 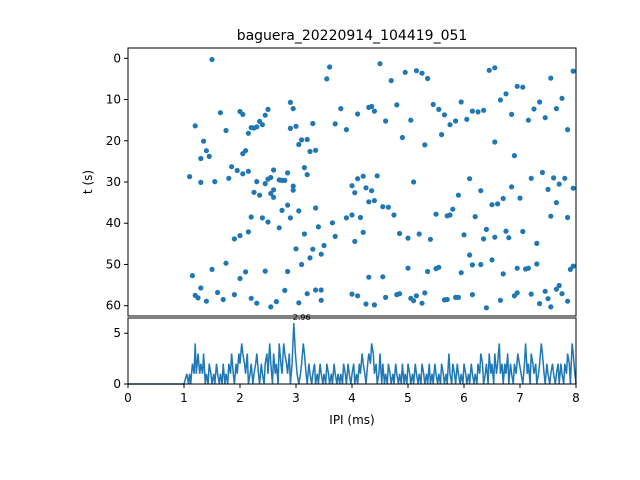 What do you see at coordinates (128, 398) in the screenshot?
I see `x-tick-label: 0` at bounding box center [128, 398].